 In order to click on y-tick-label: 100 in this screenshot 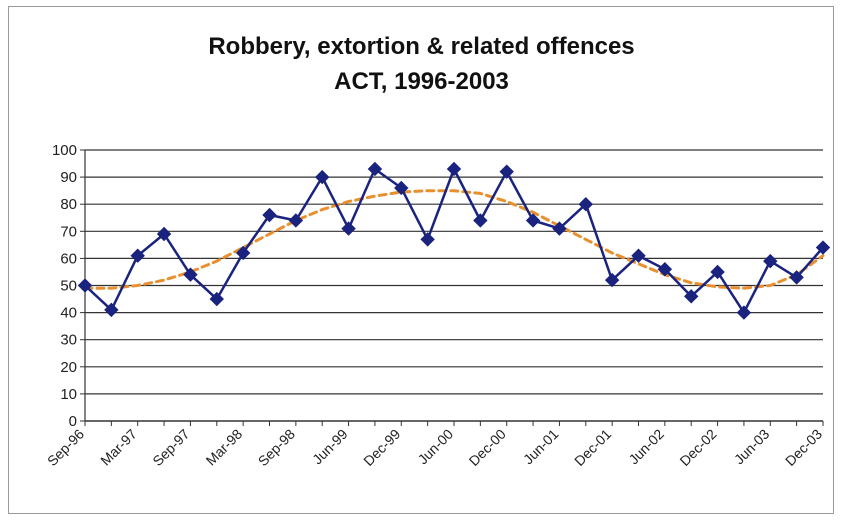, I will do `click(64, 150)`.